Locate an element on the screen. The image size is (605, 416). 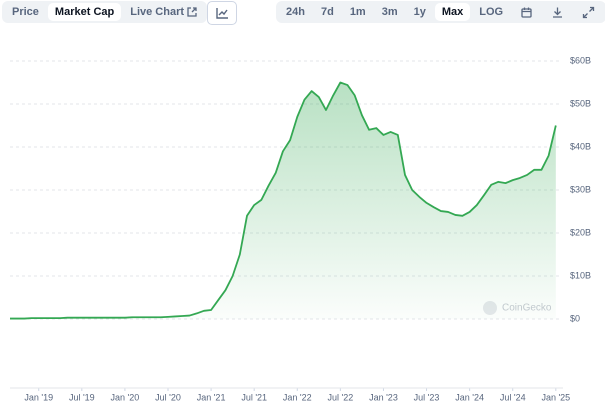
x-tick-label: Jul '22 is located at coordinates (340, 397).